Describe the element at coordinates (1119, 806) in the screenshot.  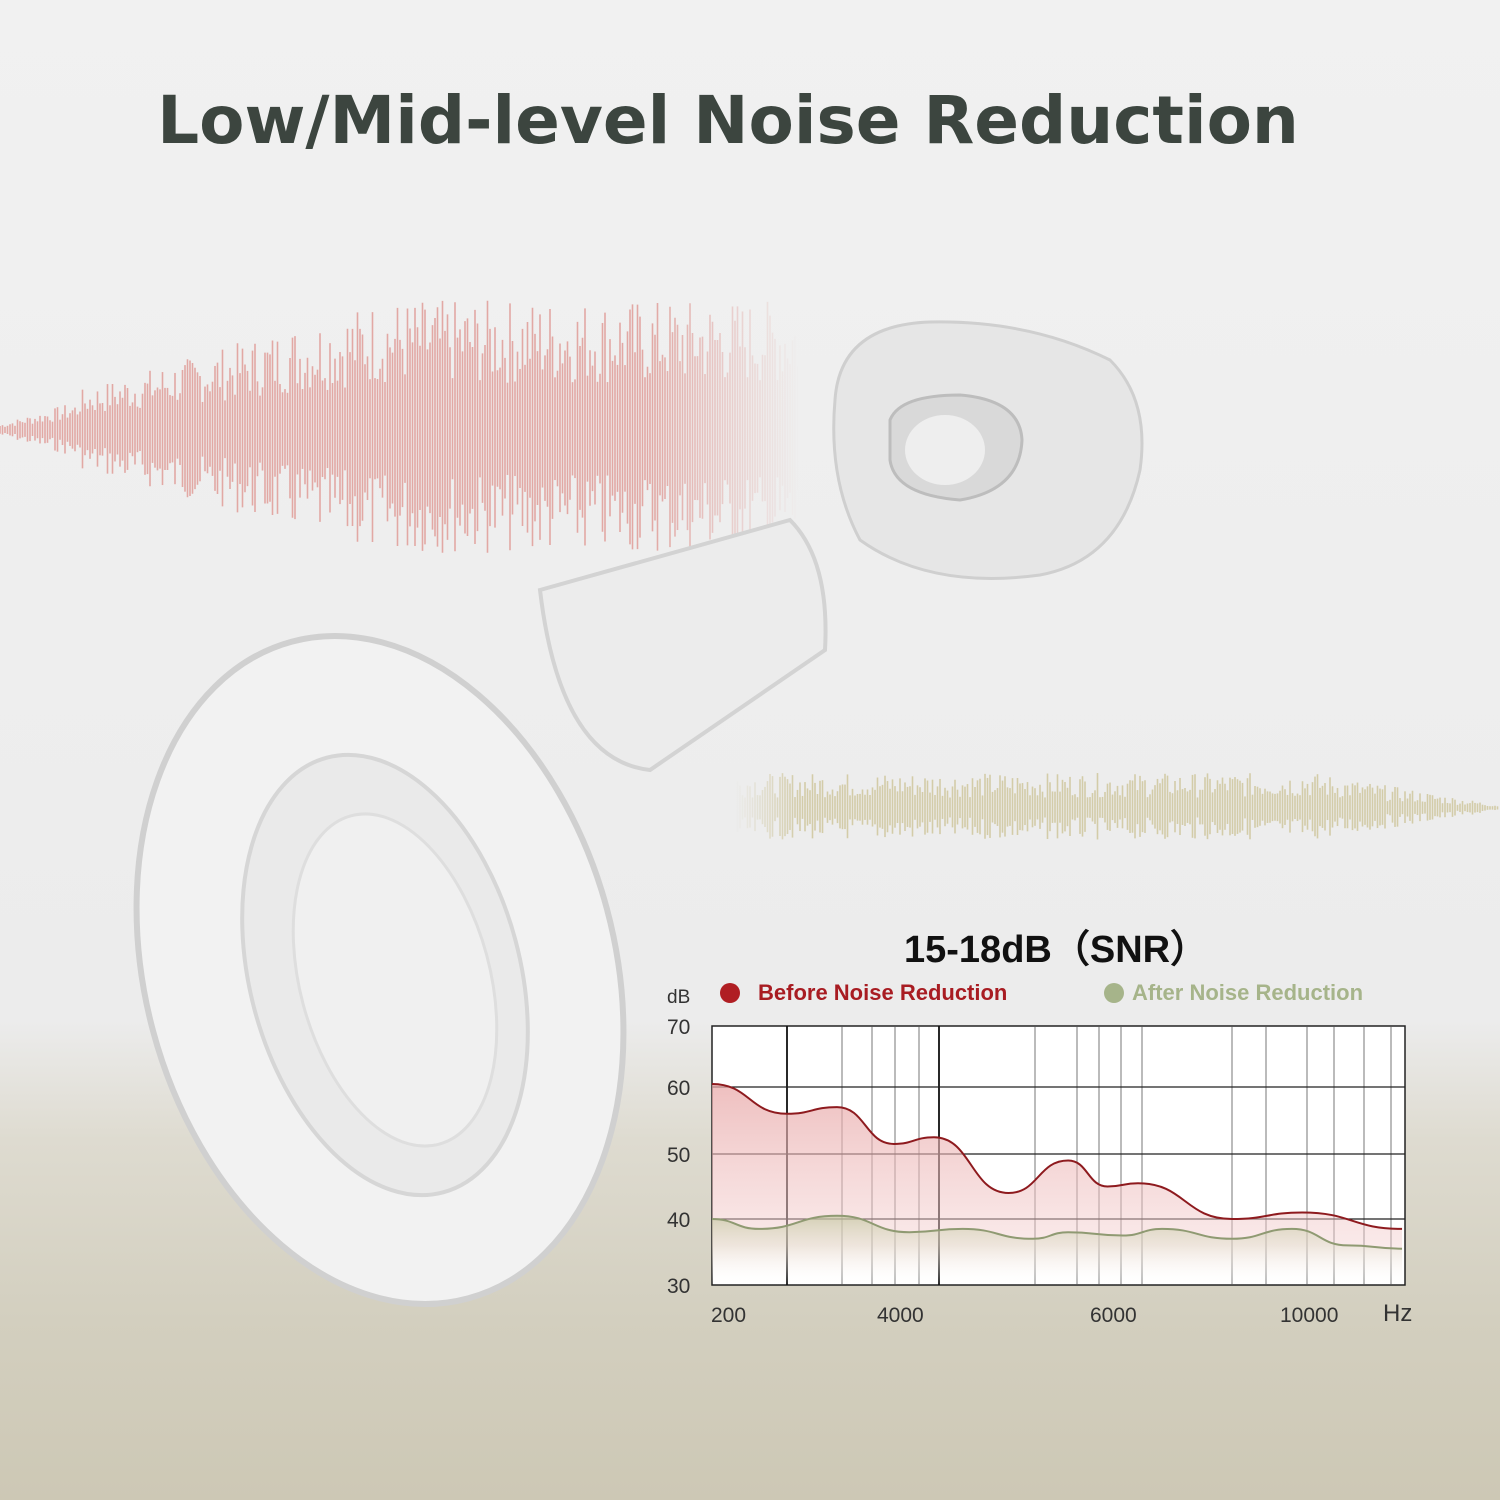
I see `reduced-sound-wave` at that location.